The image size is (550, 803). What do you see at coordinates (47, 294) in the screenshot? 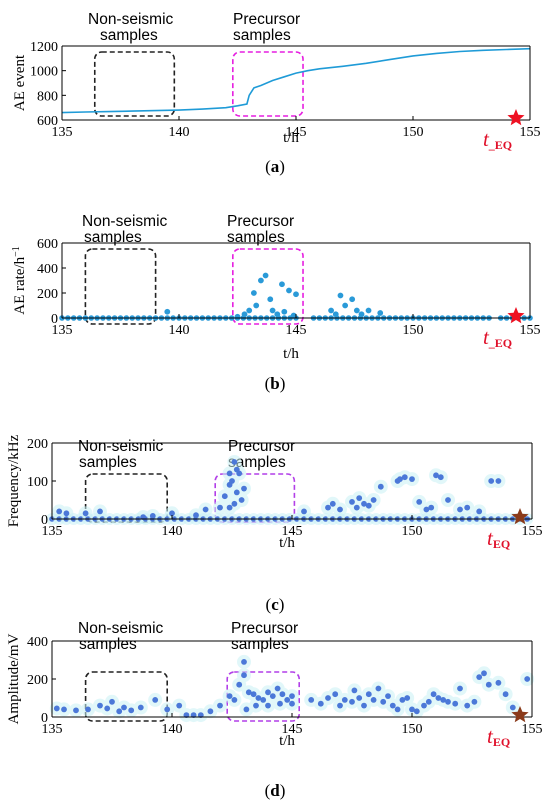
I see `y-tick-label: 200` at bounding box center [47, 294].